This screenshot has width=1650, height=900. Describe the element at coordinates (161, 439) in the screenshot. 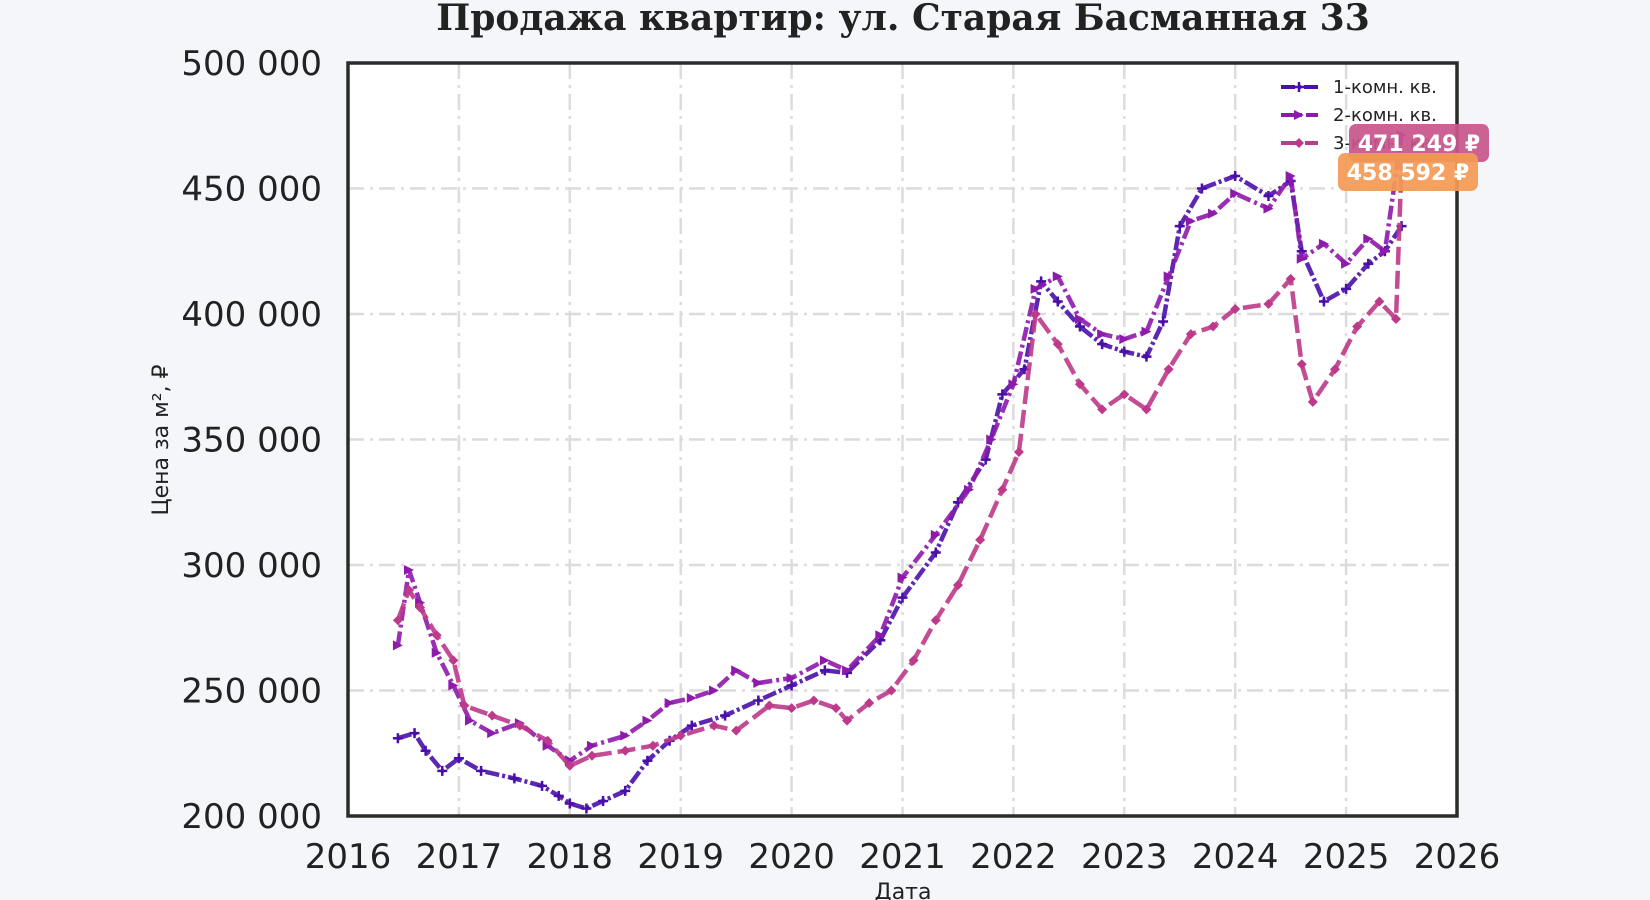

I see `y-axis-label: Цена за м², ₽` at that location.